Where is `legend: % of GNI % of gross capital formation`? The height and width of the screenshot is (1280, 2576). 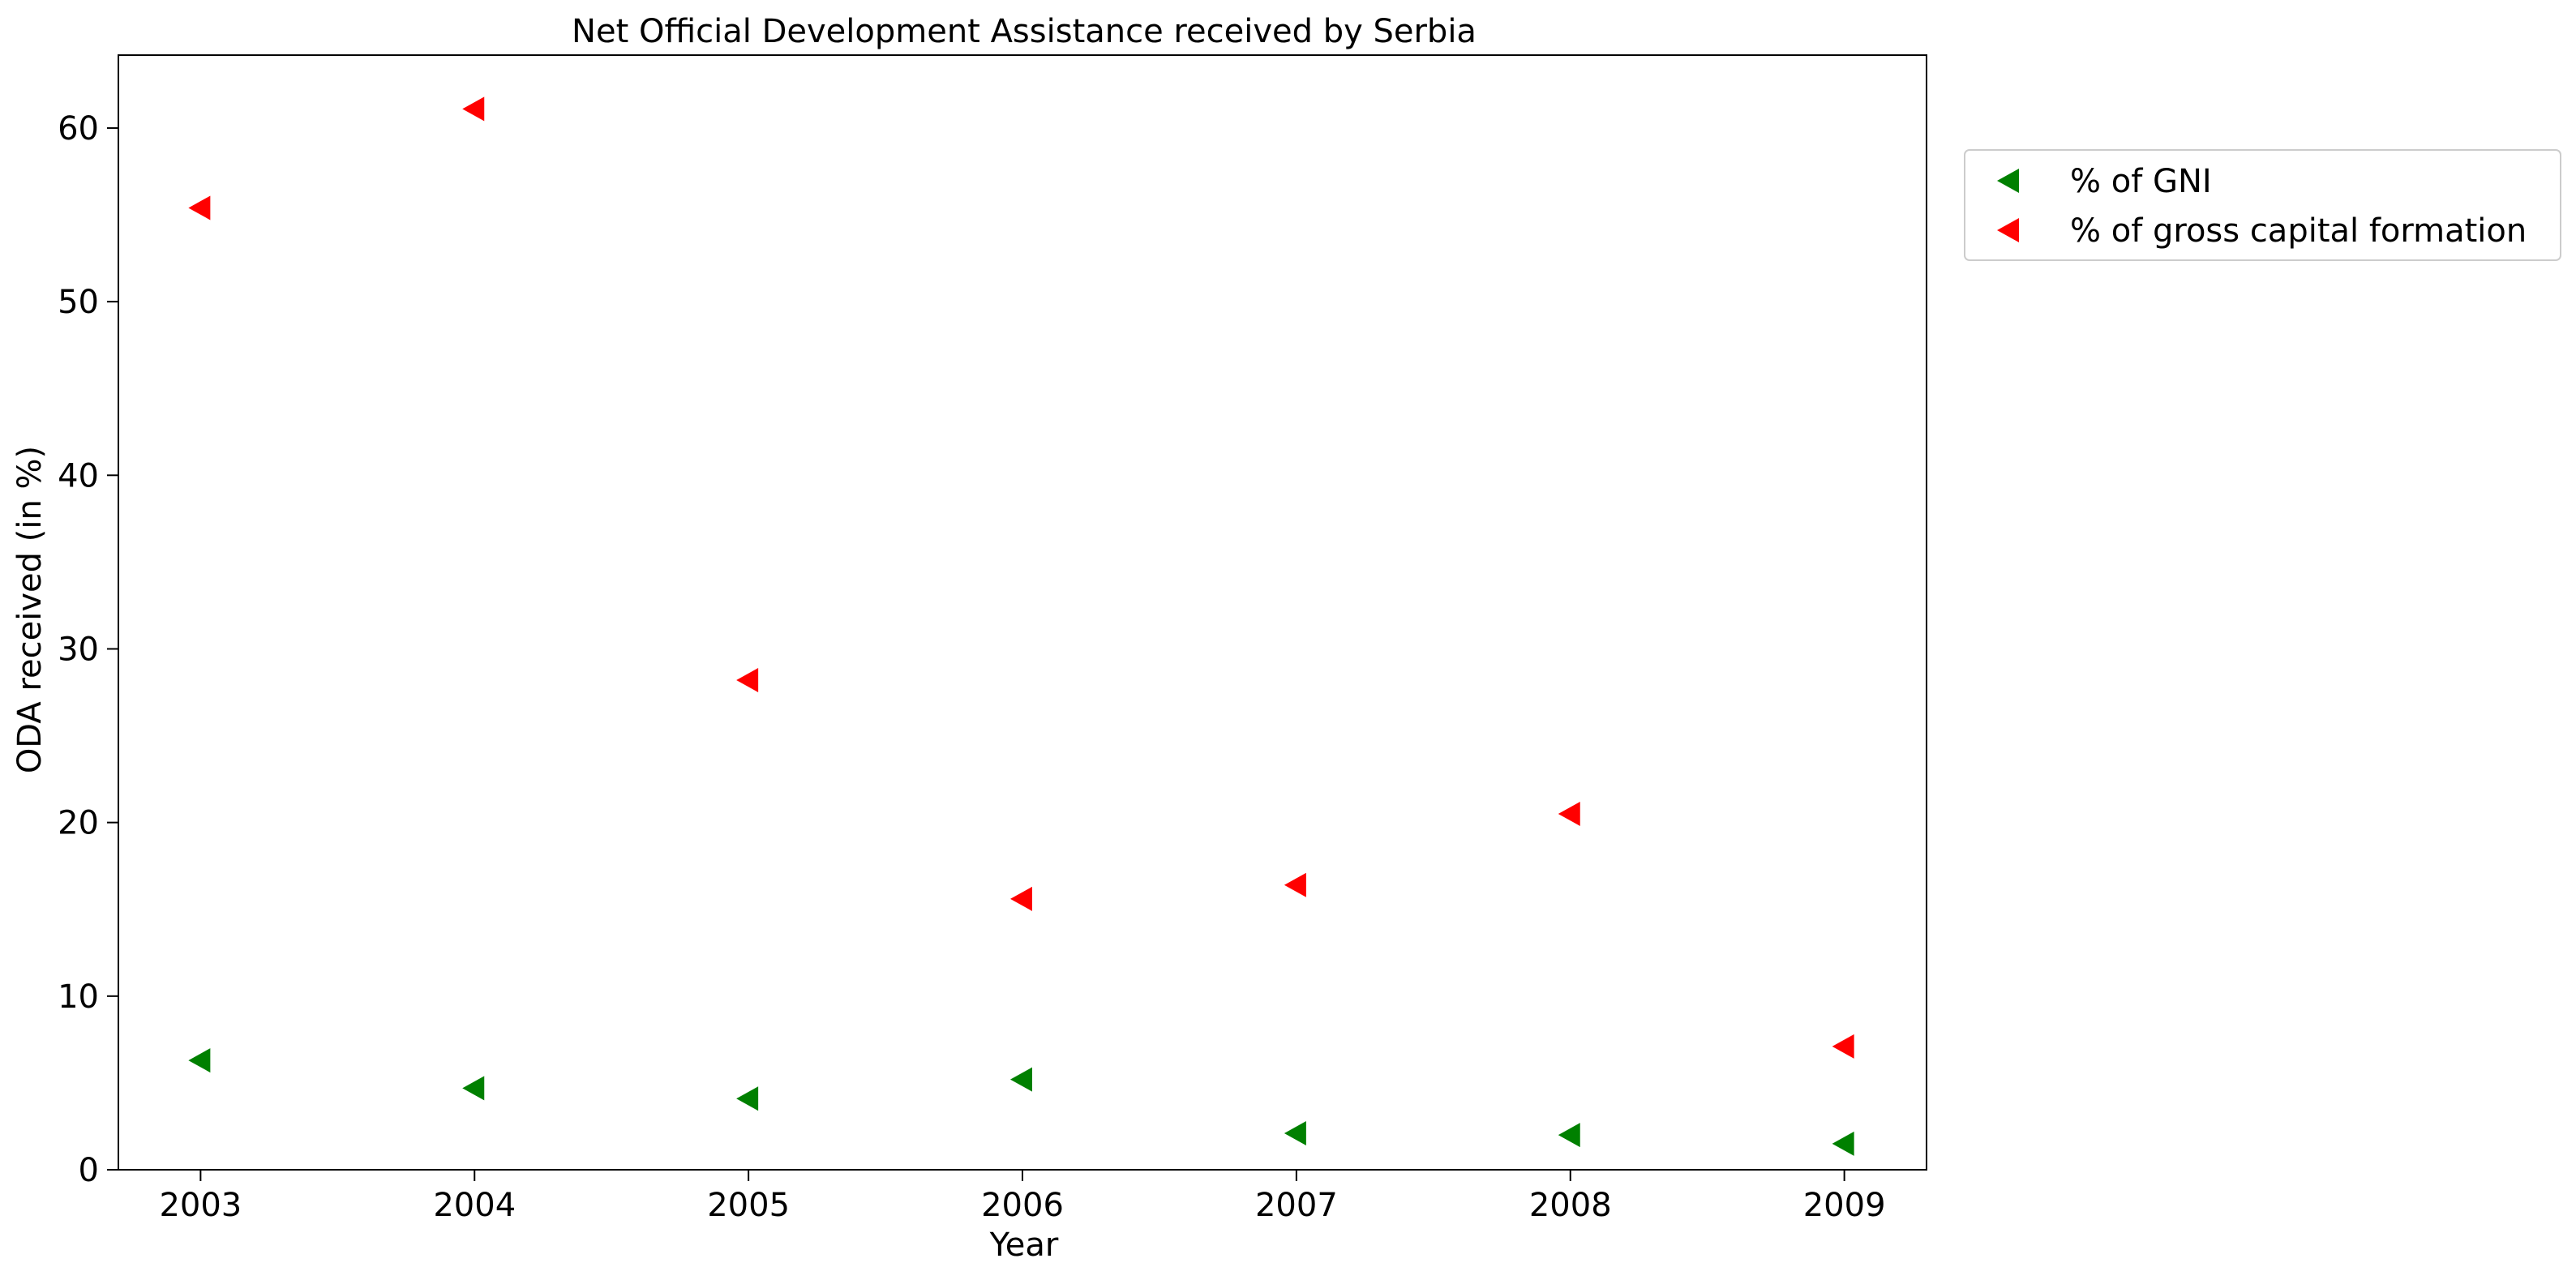 legend: % of GNI % of gross capital formation is located at coordinates (2262, 205).